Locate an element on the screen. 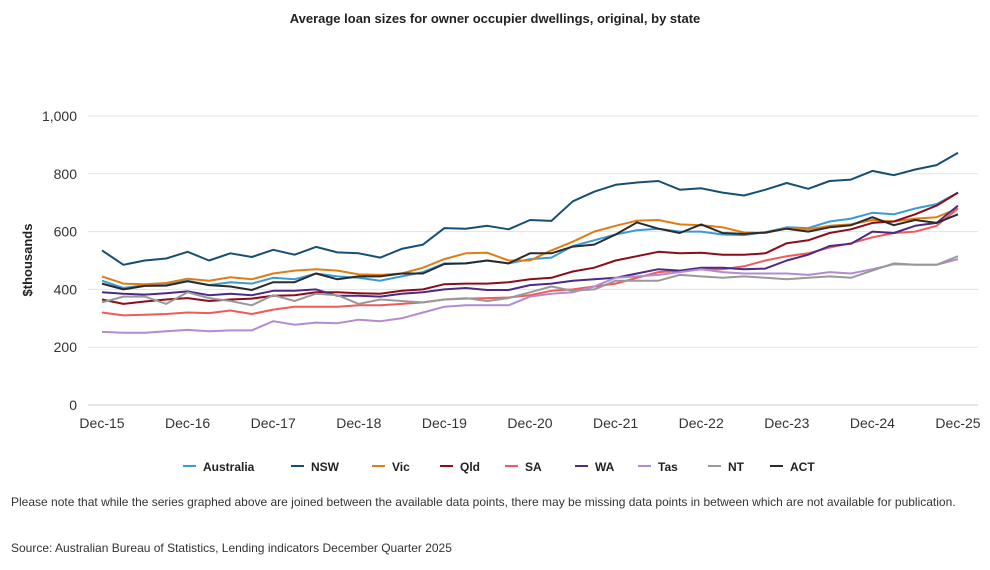  series-line-tas is located at coordinates (530, 296).